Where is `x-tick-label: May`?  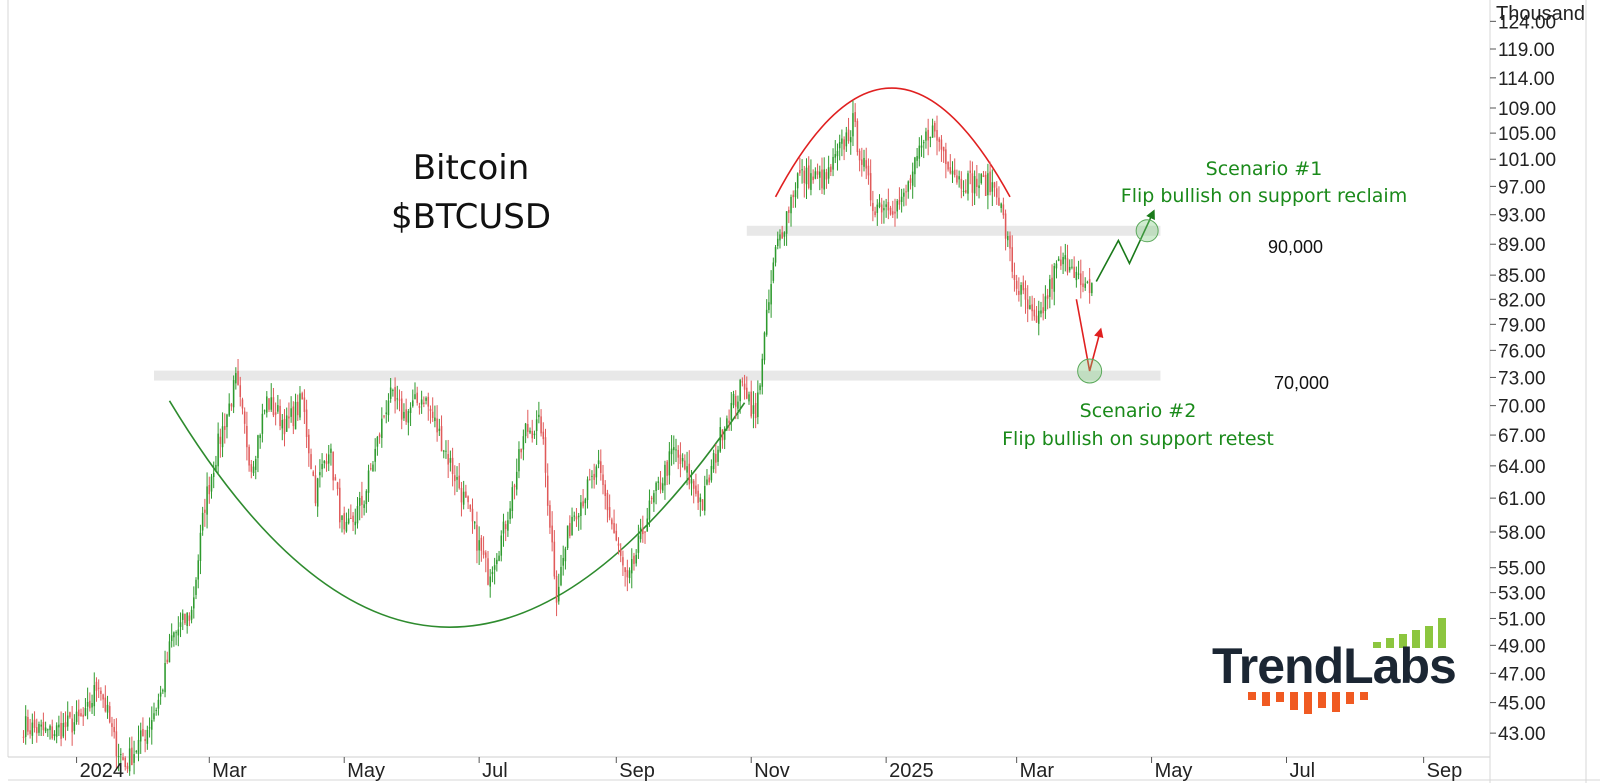 x-tick-label: May is located at coordinates (1174, 771).